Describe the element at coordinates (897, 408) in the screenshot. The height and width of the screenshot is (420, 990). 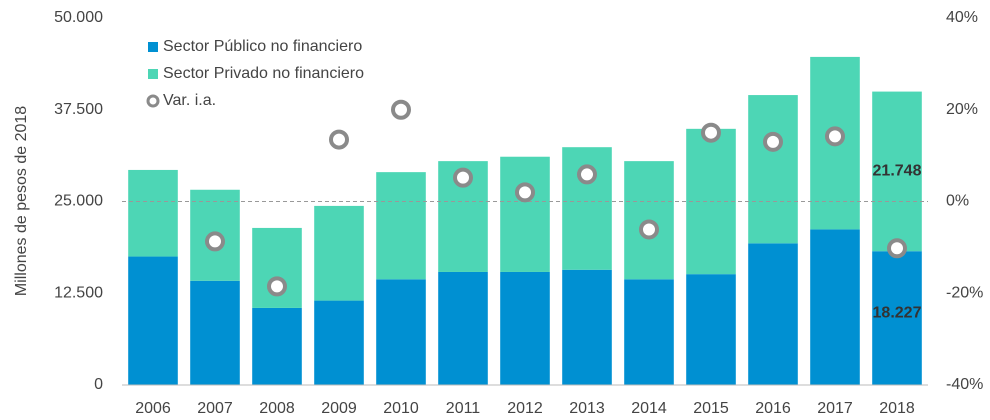
I see `x-tick-label: 2018` at that location.